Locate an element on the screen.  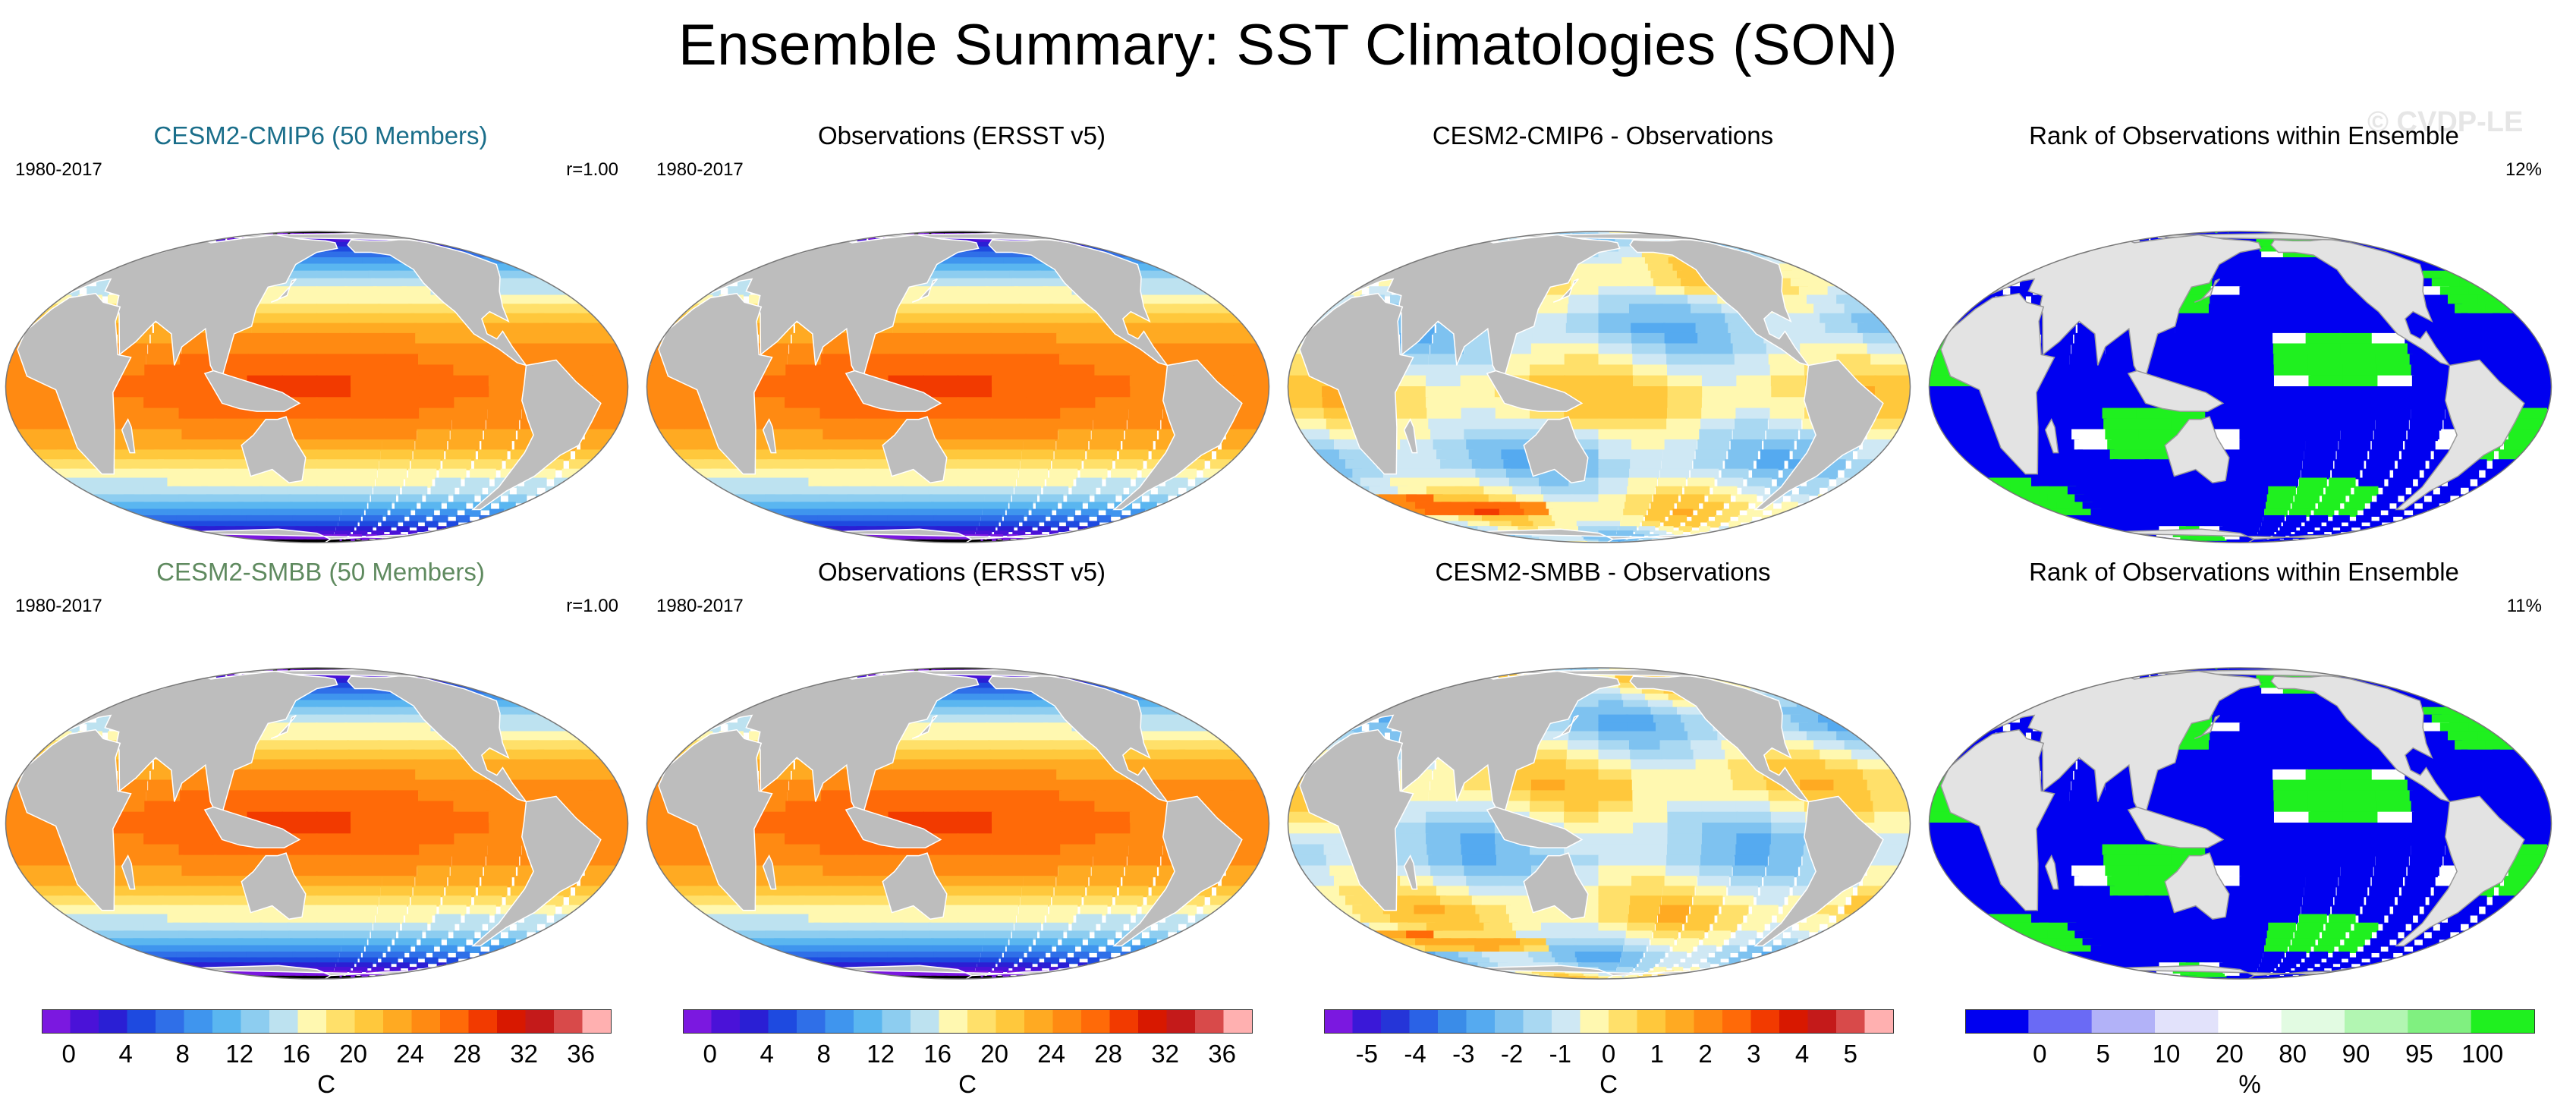
panel-title: CESM2-CMIP6 (50 Members) is located at coordinates (320, 135).